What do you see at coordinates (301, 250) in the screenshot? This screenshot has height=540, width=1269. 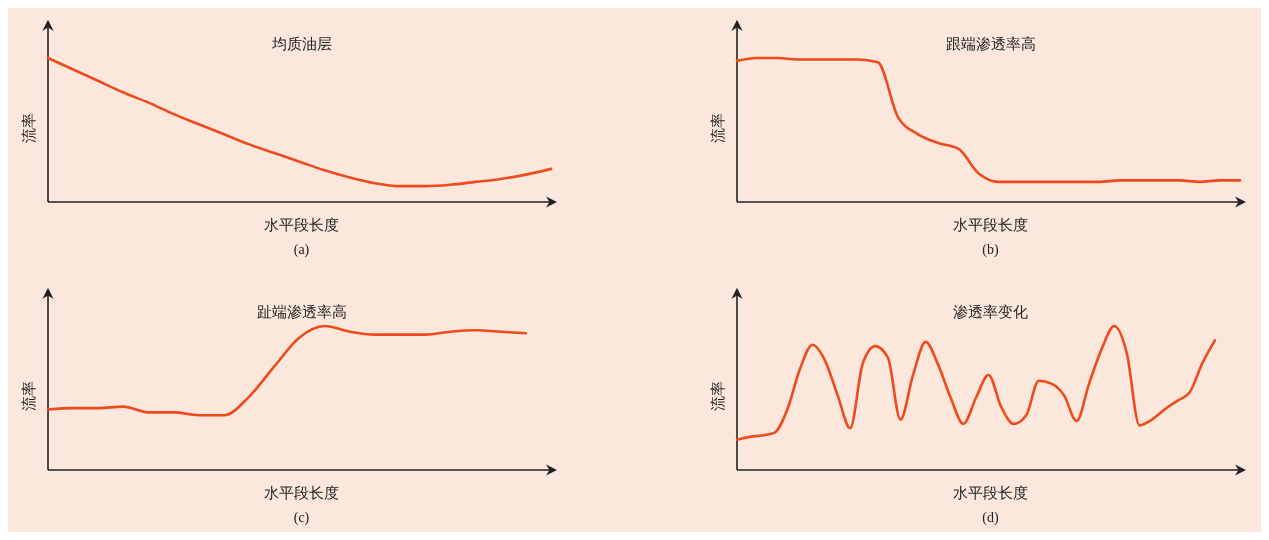 I see `text: (a)` at bounding box center [301, 250].